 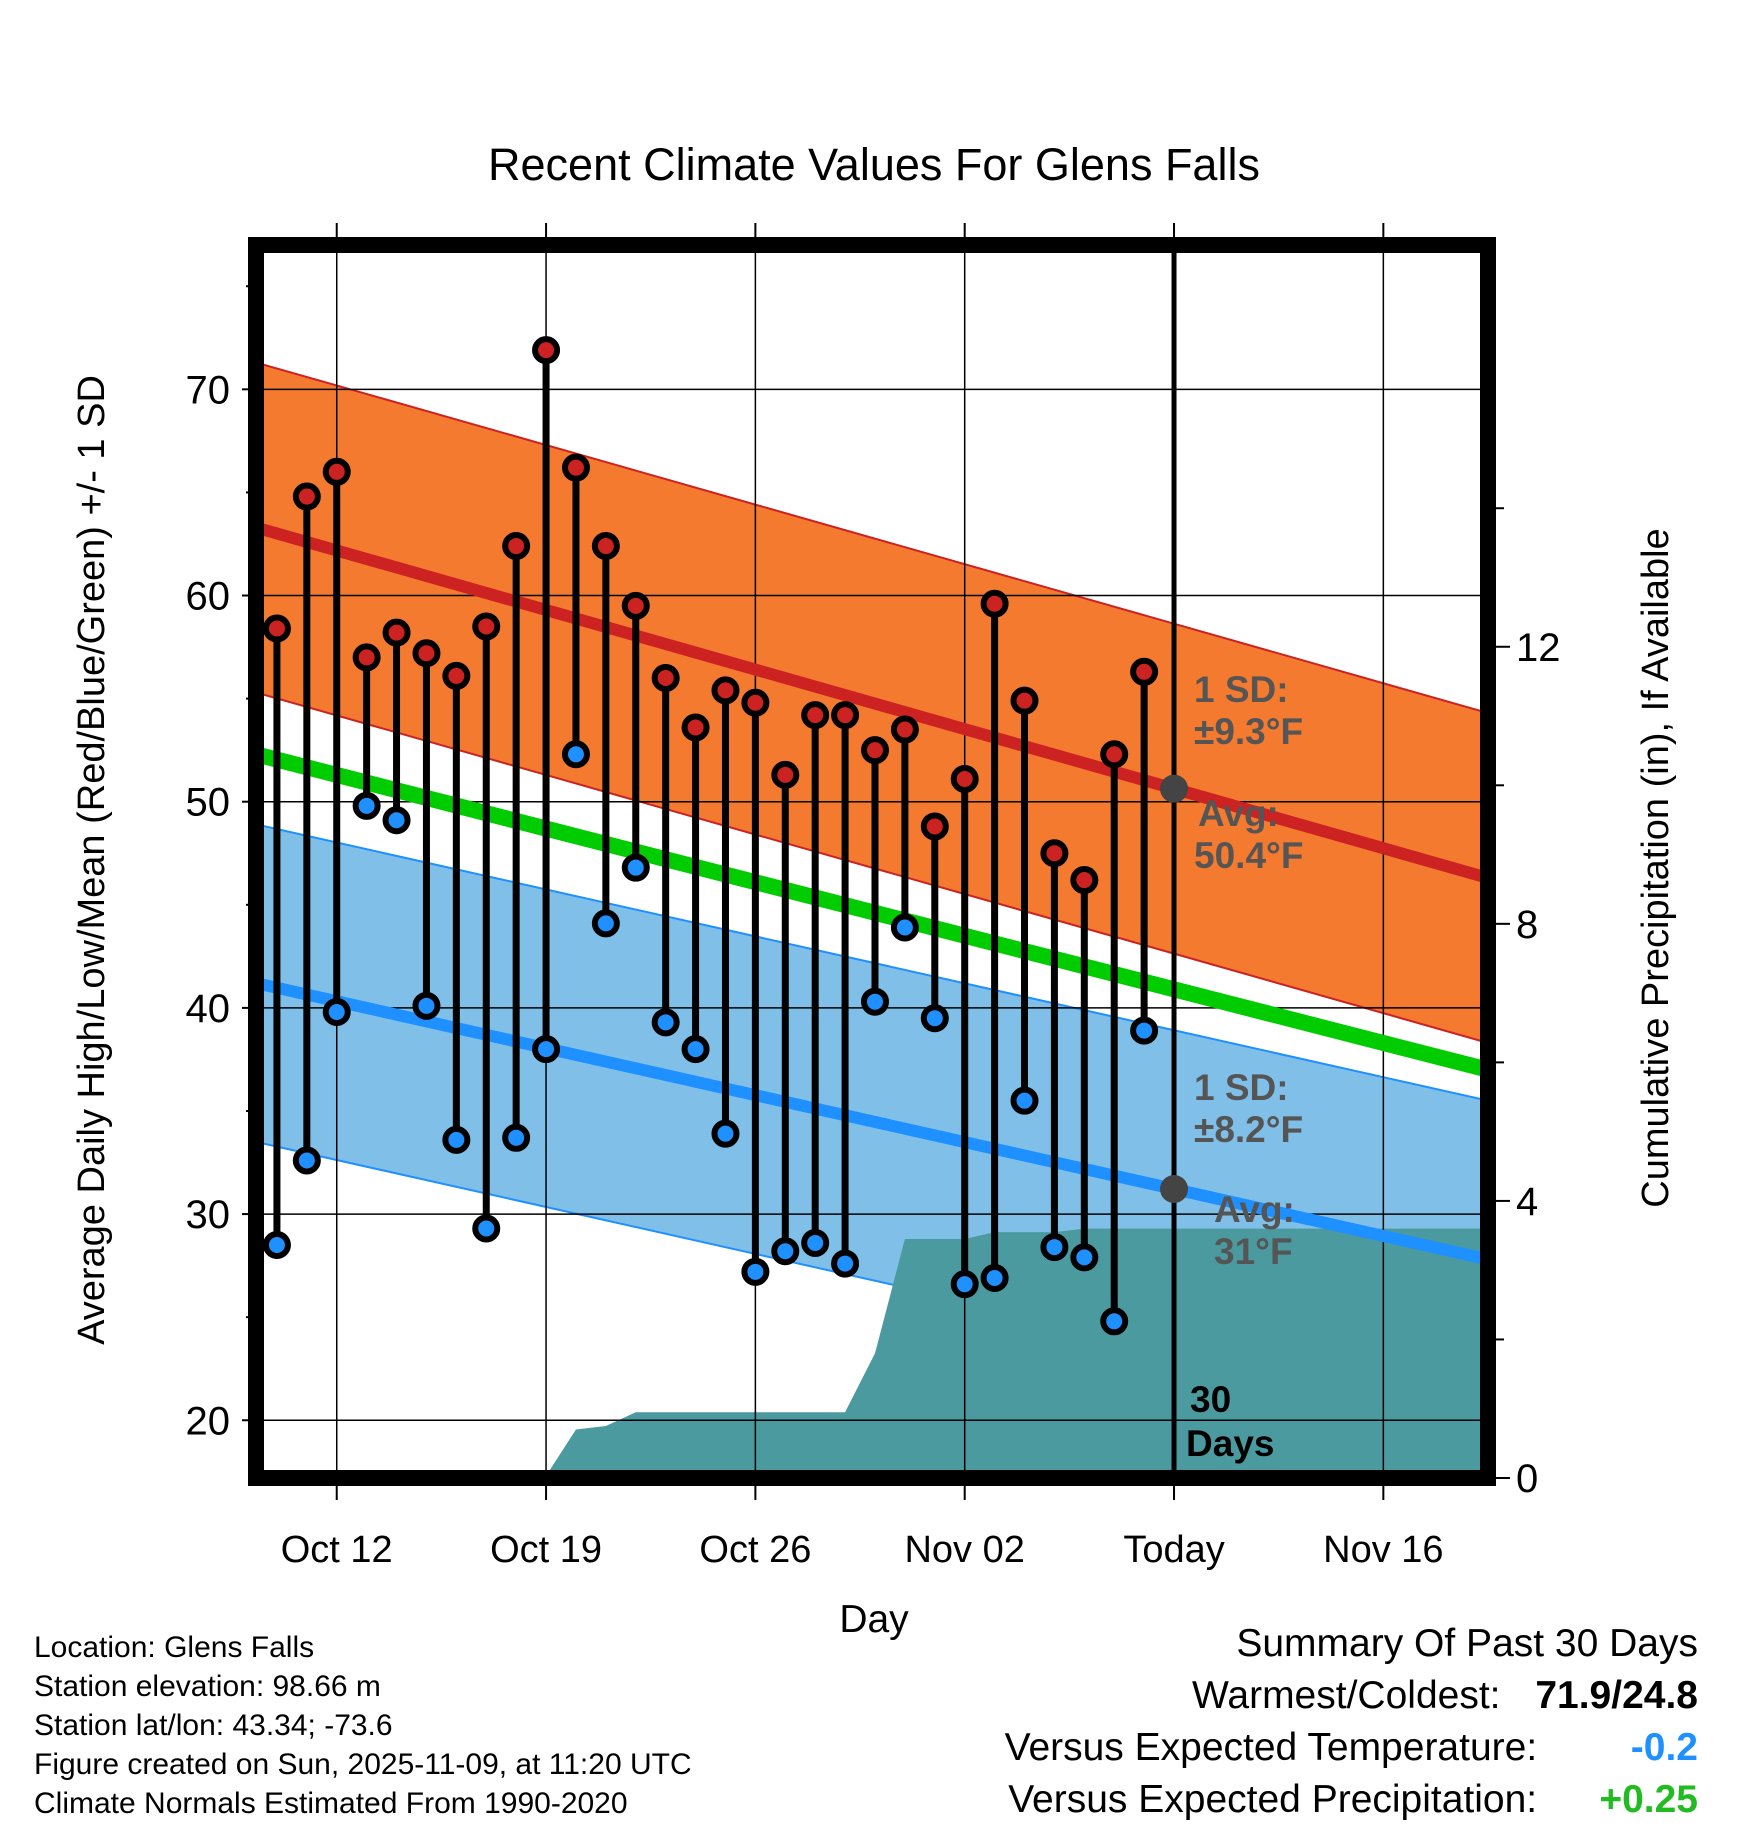 What do you see at coordinates (1248, 731) in the screenshot?
I see `high-sd-value: ±9.3°F` at bounding box center [1248, 731].